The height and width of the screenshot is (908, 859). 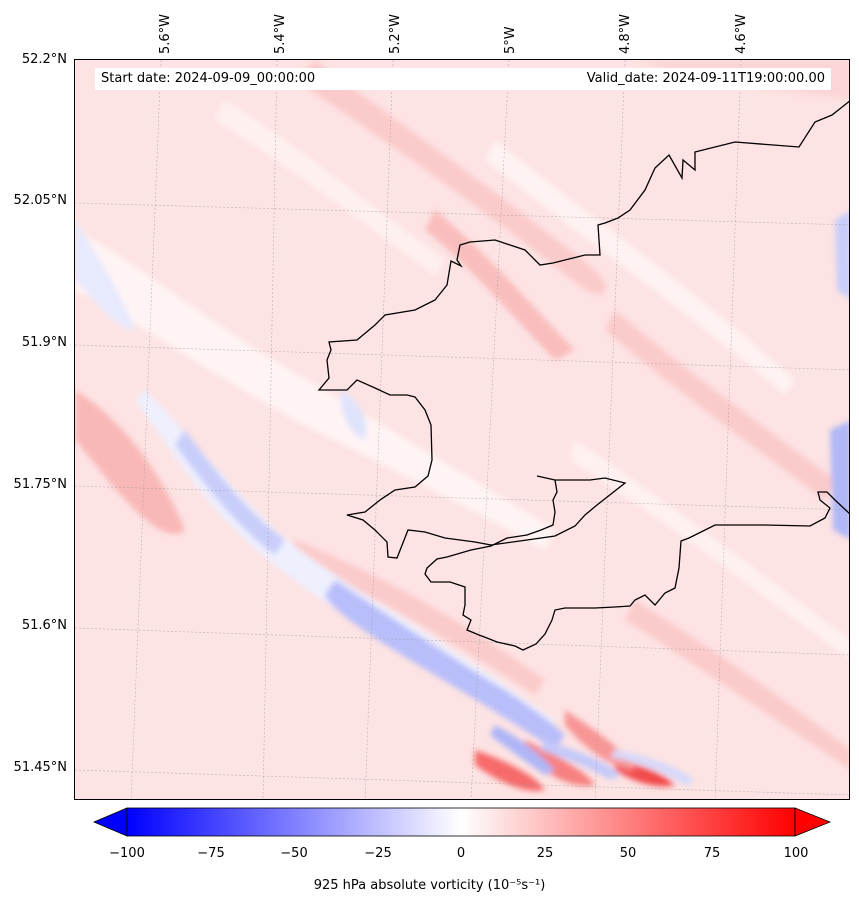 What do you see at coordinates (741, 33) in the screenshot?
I see `lon-label-4.6w: 4.6°W` at bounding box center [741, 33].